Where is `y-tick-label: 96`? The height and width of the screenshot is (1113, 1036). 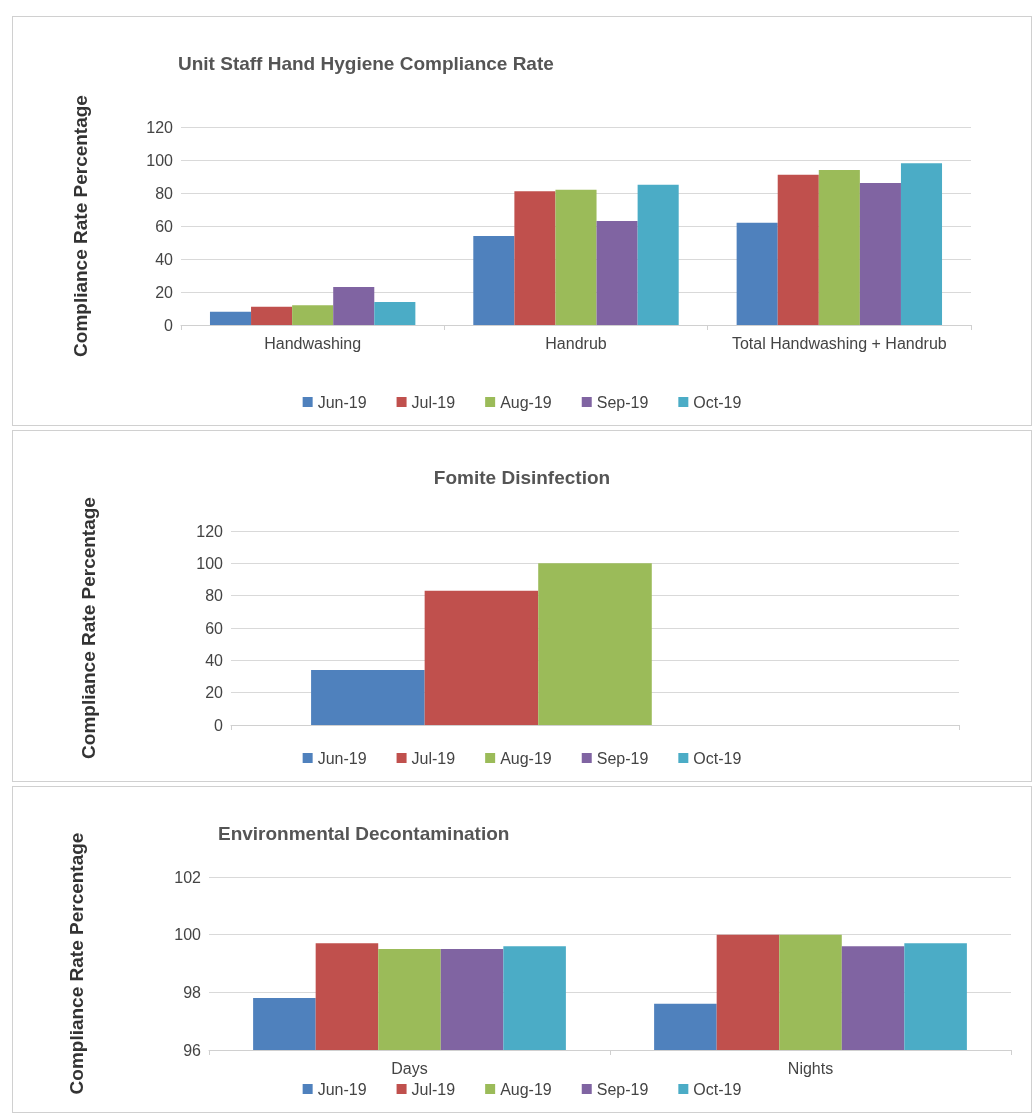
y-tick-label: 96 is located at coordinates (192, 1050).